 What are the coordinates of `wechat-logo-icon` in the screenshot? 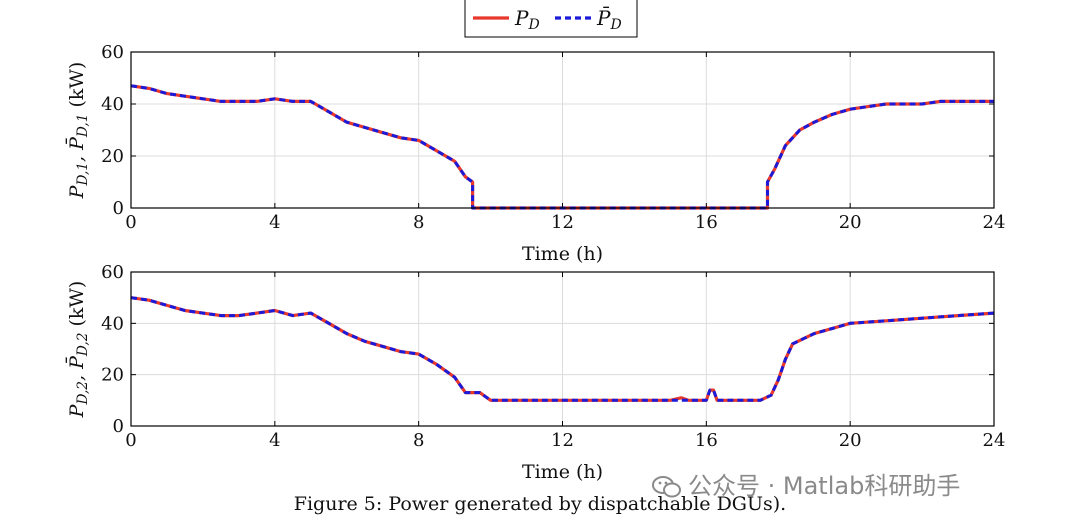 It's located at (666, 487).